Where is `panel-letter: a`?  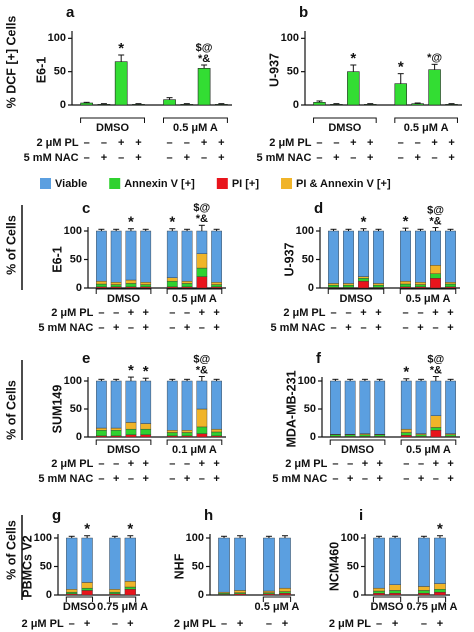
panel-letter: a is located at coordinates (70, 12).